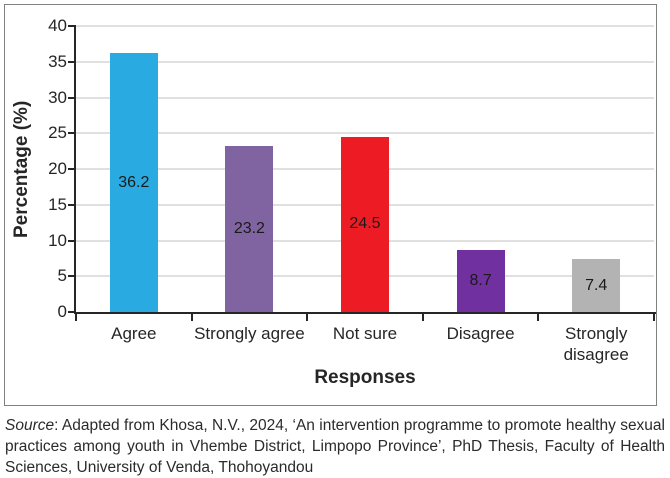  I want to click on bar-strongly-disagree, so click(596, 285).